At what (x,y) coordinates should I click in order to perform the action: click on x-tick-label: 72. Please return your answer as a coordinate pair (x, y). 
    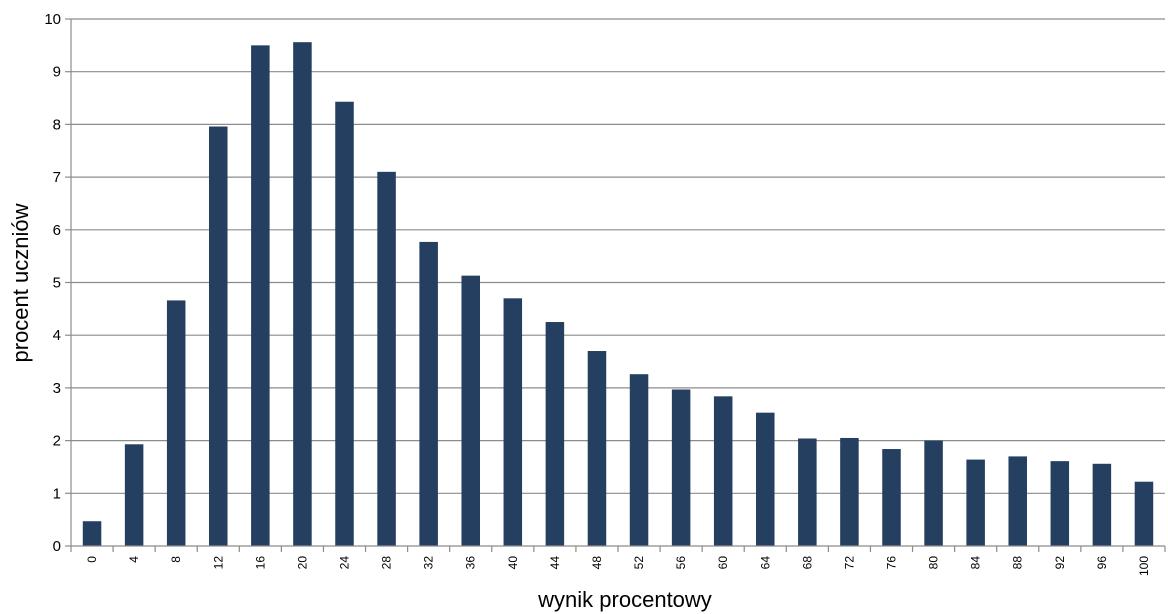
    Looking at the image, I should click on (849, 563).